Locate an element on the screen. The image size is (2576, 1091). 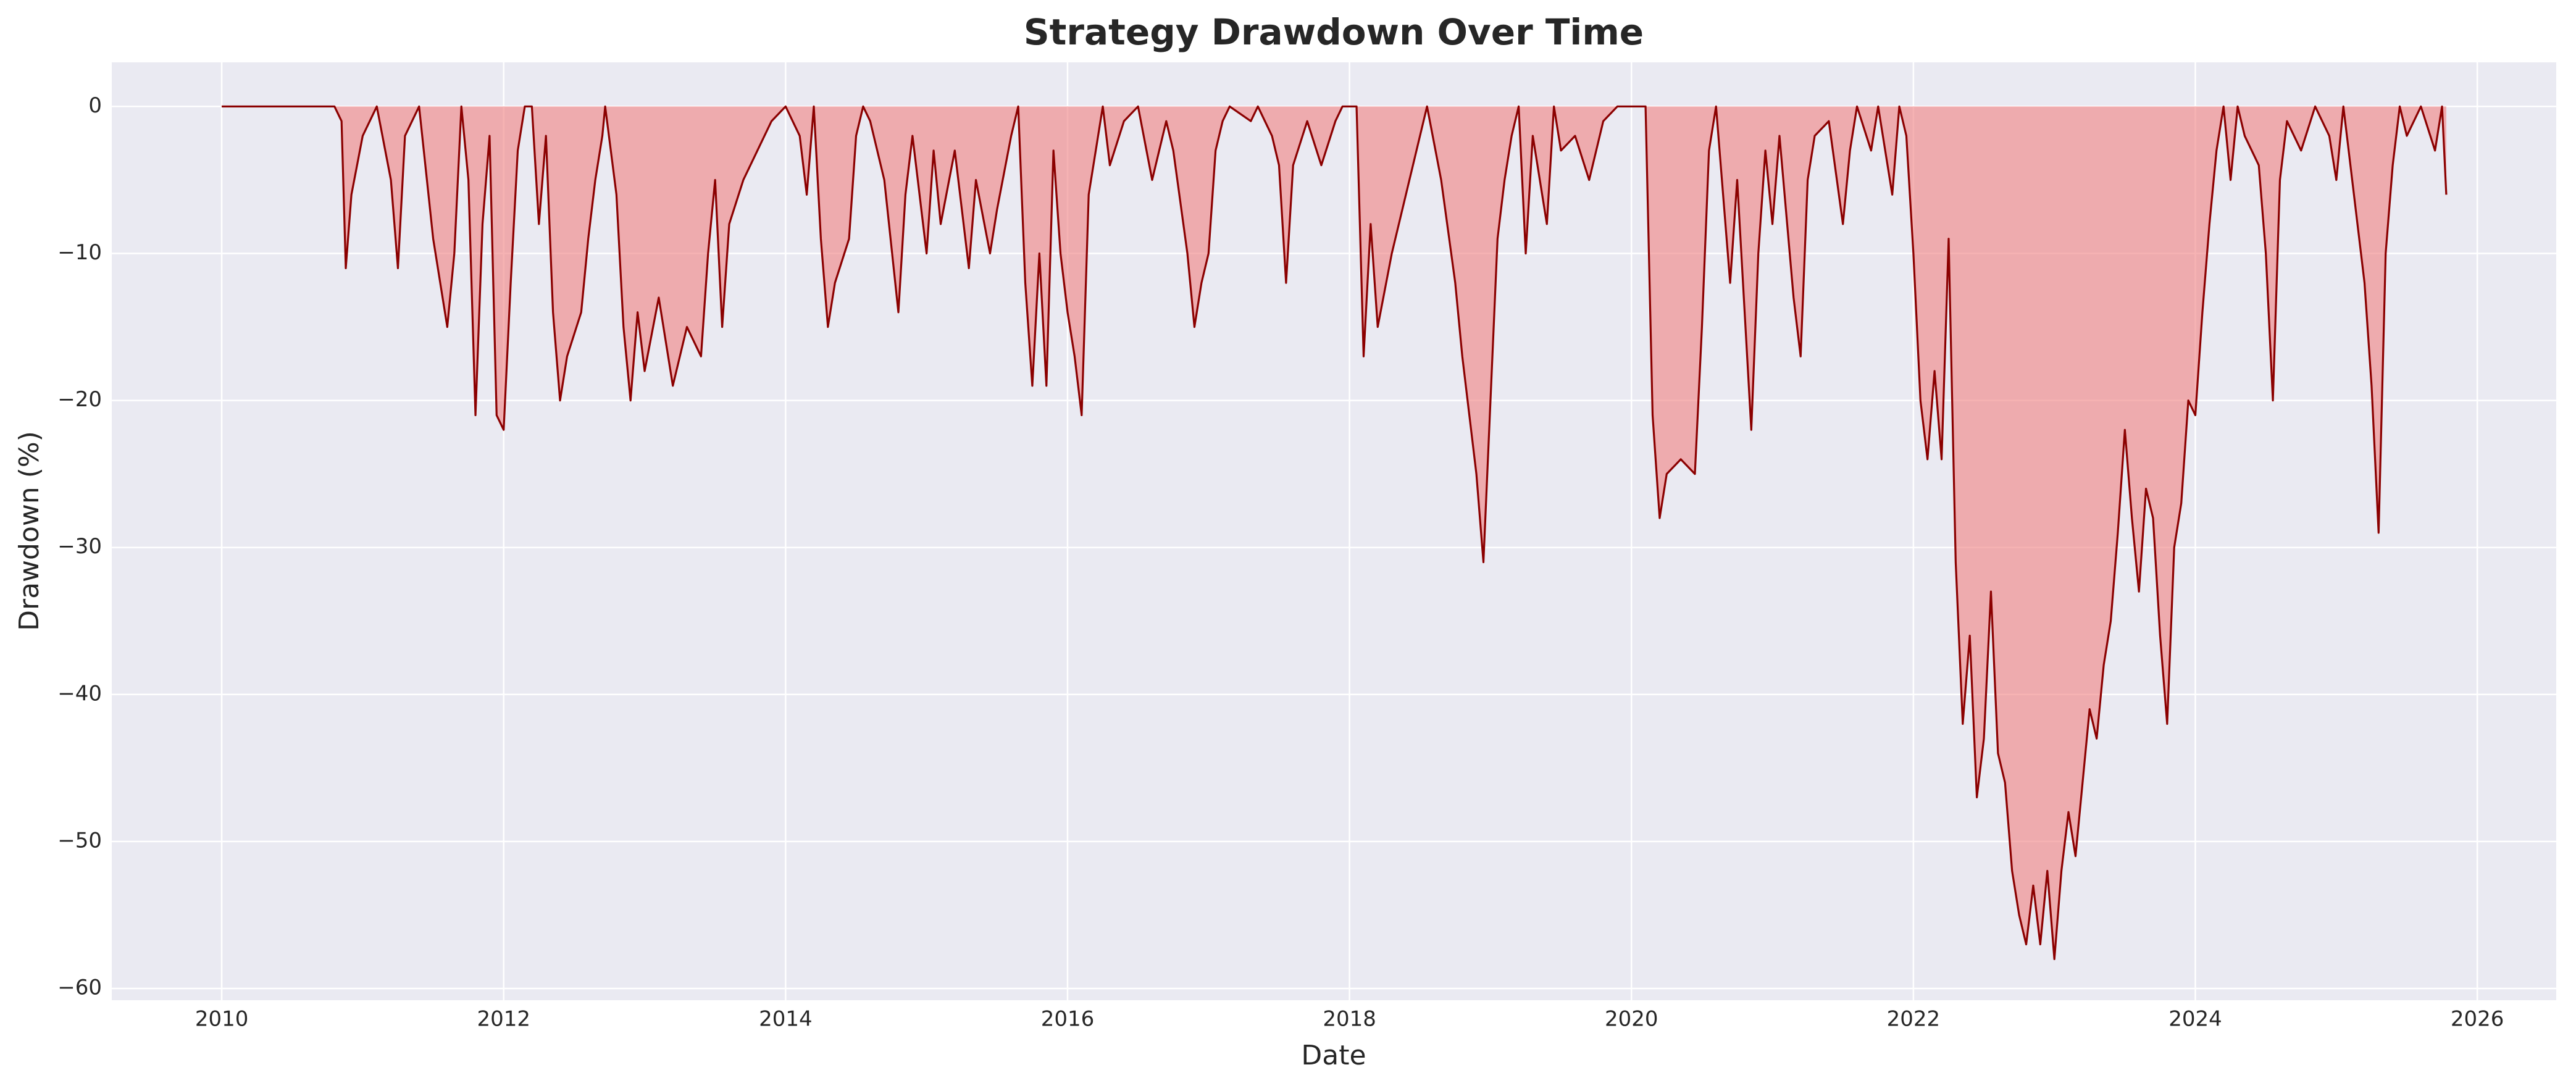
x-tick-label: 2016 is located at coordinates (1068, 1019).